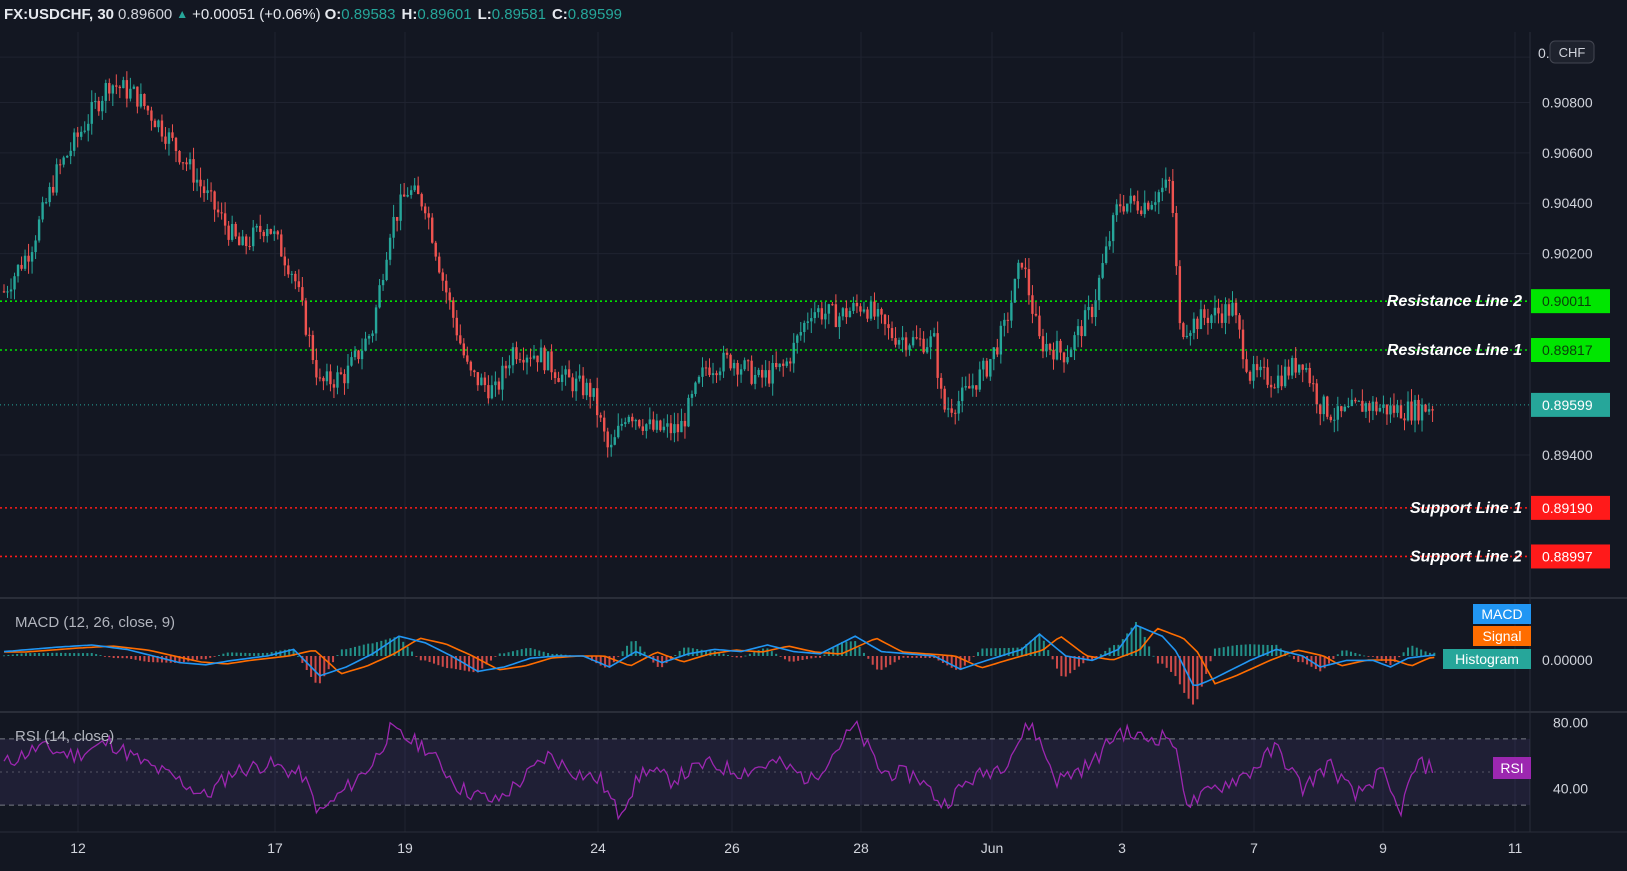  I want to click on currency-button: CHF, so click(1572, 52).